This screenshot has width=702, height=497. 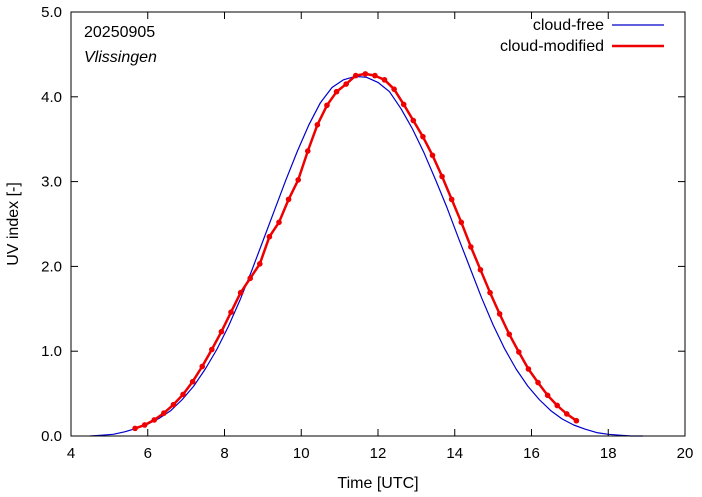 What do you see at coordinates (71, 453) in the screenshot?
I see `x-tick-label: 4` at bounding box center [71, 453].